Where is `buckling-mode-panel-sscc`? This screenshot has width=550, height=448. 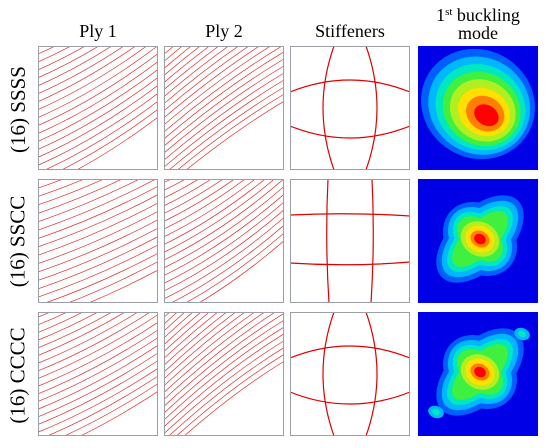
buckling-mode-panel-sscc is located at coordinates (478, 241).